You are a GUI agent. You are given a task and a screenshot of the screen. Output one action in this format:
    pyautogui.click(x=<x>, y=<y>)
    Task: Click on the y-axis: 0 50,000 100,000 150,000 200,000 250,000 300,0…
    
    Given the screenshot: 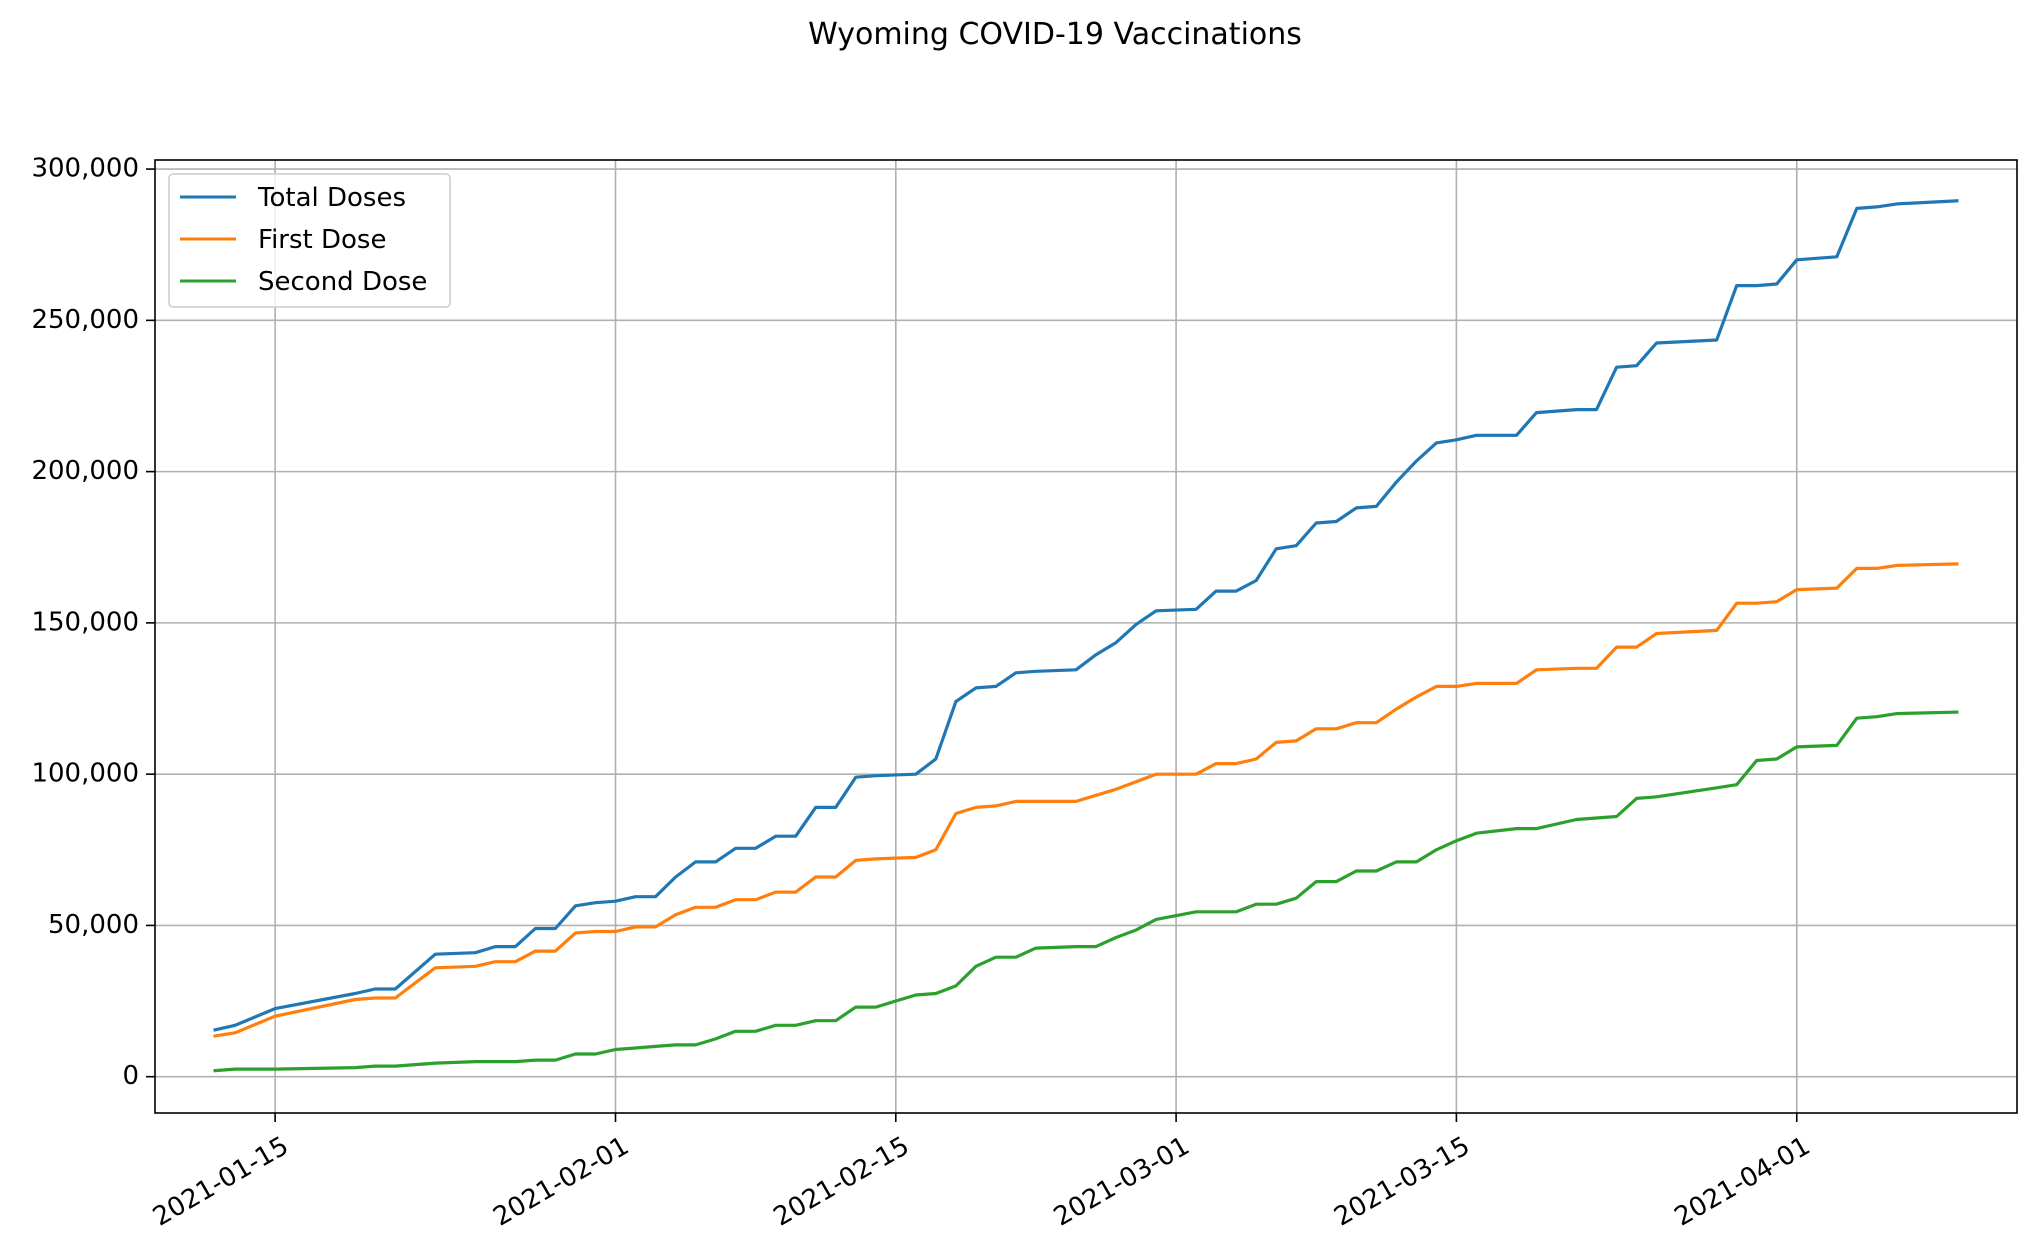 What is the action you would take?
    pyautogui.click(x=93, y=622)
    